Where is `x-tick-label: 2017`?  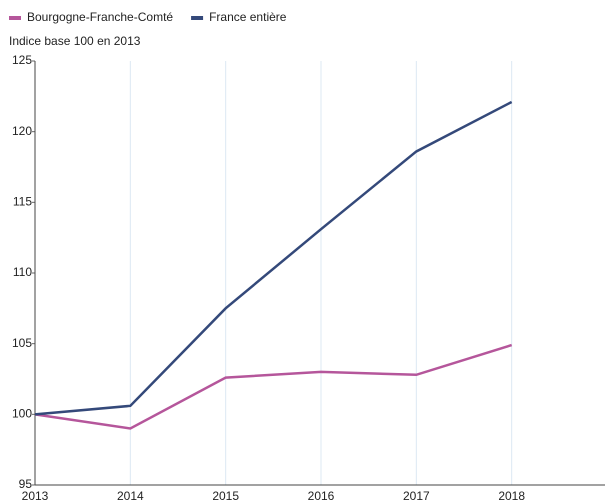
x-tick-label: 2017 is located at coordinates (416, 496).